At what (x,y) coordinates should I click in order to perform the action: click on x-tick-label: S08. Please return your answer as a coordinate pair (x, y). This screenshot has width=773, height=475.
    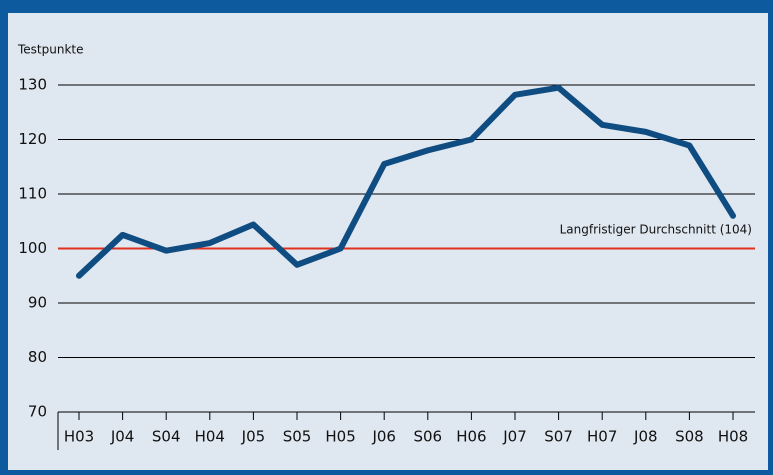
    Looking at the image, I should click on (689, 437).